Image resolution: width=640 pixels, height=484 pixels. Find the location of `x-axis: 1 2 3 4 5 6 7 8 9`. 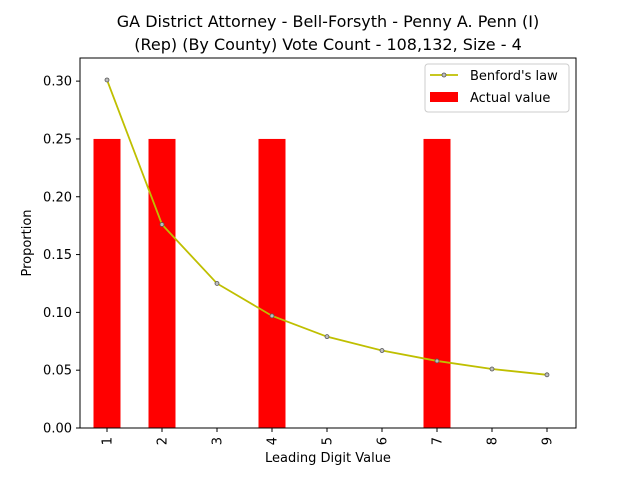

x-axis: 1 2 3 4 5 6 7 8 9 is located at coordinates (328, 436).